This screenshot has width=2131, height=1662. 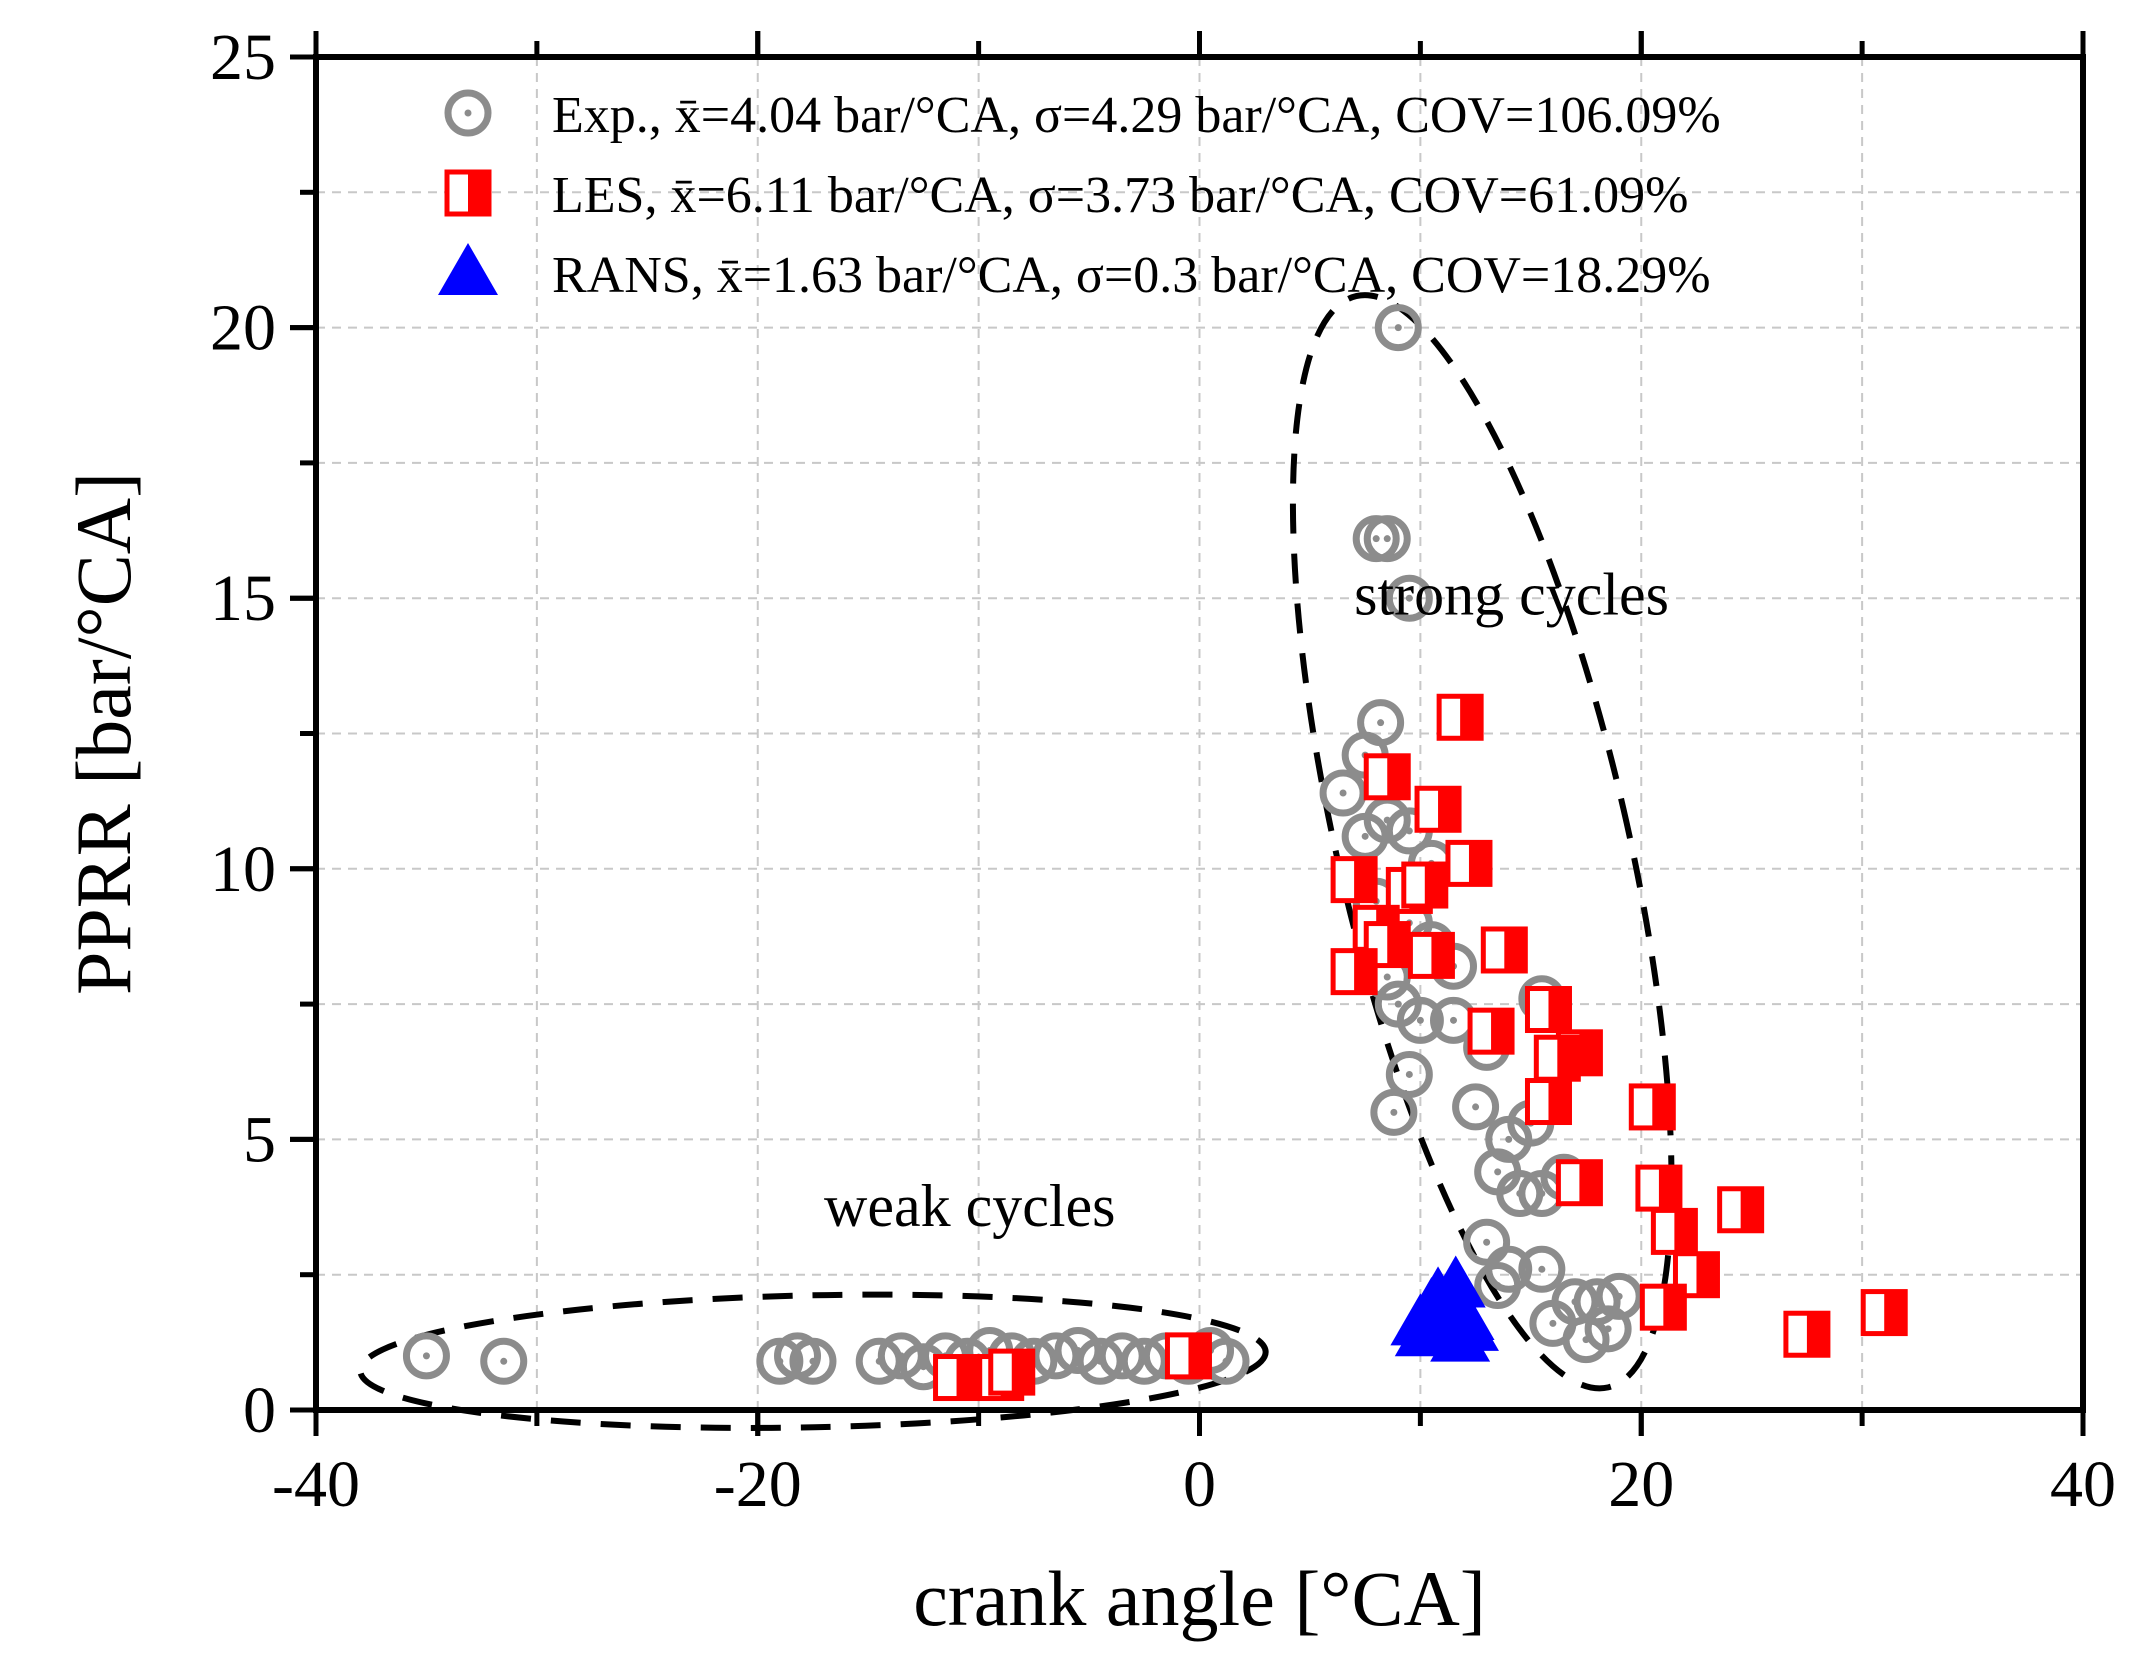 What do you see at coordinates (243, 598) in the screenshot?
I see `y-tick-label: 15` at bounding box center [243, 598].